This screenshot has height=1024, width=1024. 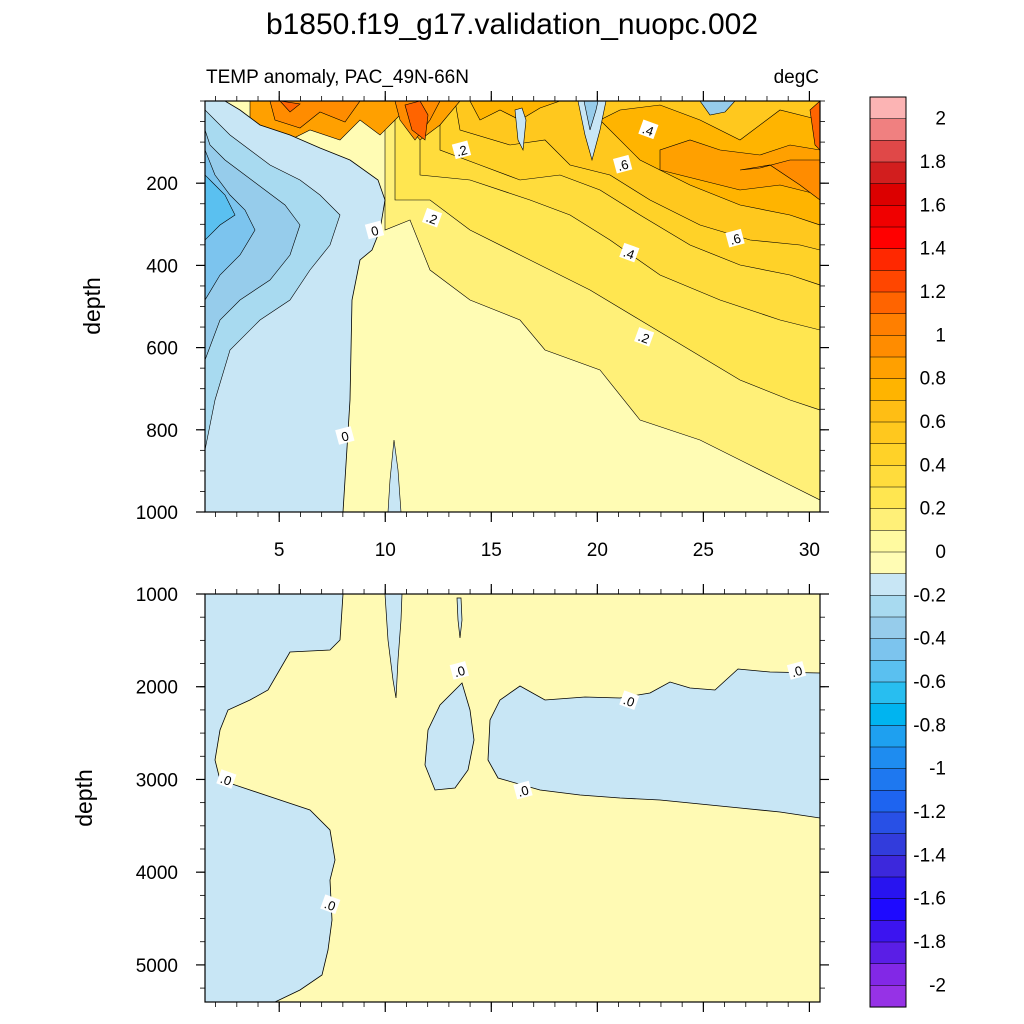 I want to click on contour-label: .6, so click(x=622, y=164).